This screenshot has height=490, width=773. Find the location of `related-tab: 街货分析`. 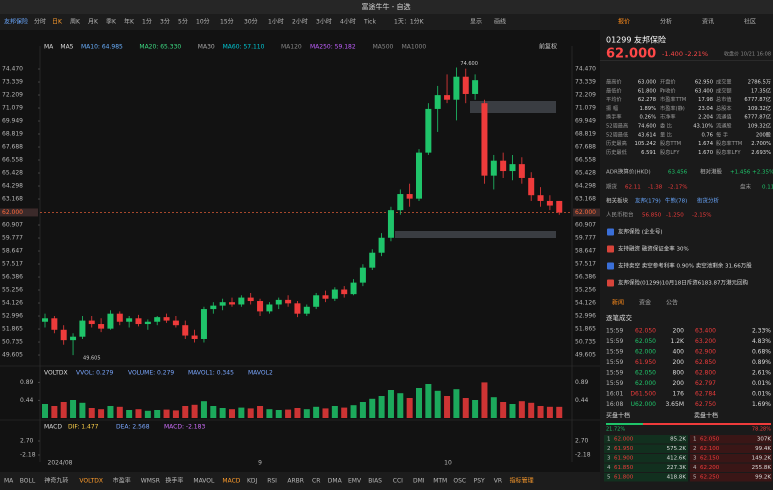

related-tab: 街货分析 is located at coordinates (708, 201).